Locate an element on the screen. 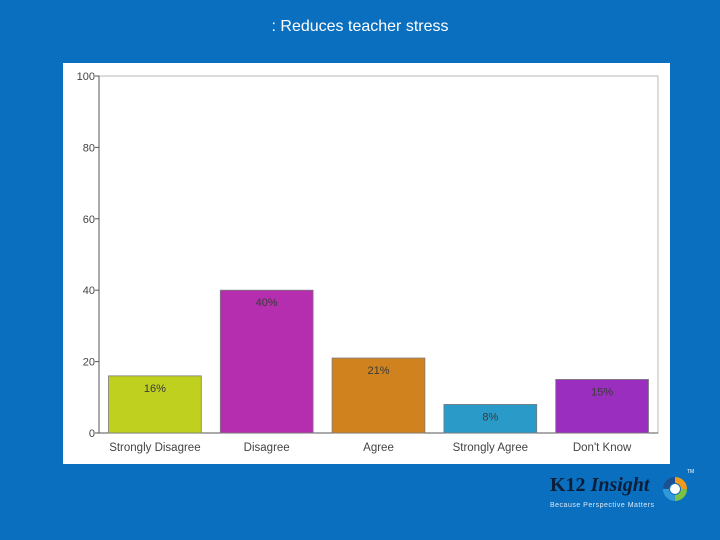 The height and width of the screenshot is (540, 720). y-tick-label: 100 is located at coordinates (86, 77).